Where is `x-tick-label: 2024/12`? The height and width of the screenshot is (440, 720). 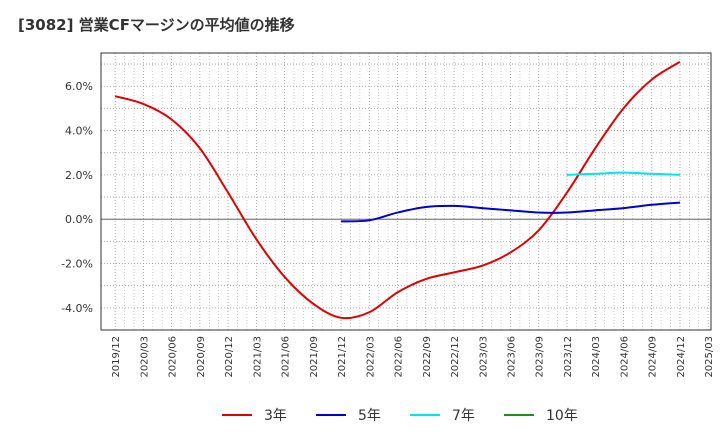
x-tick-label: 2024/12 is located at coordinates (681, 357).